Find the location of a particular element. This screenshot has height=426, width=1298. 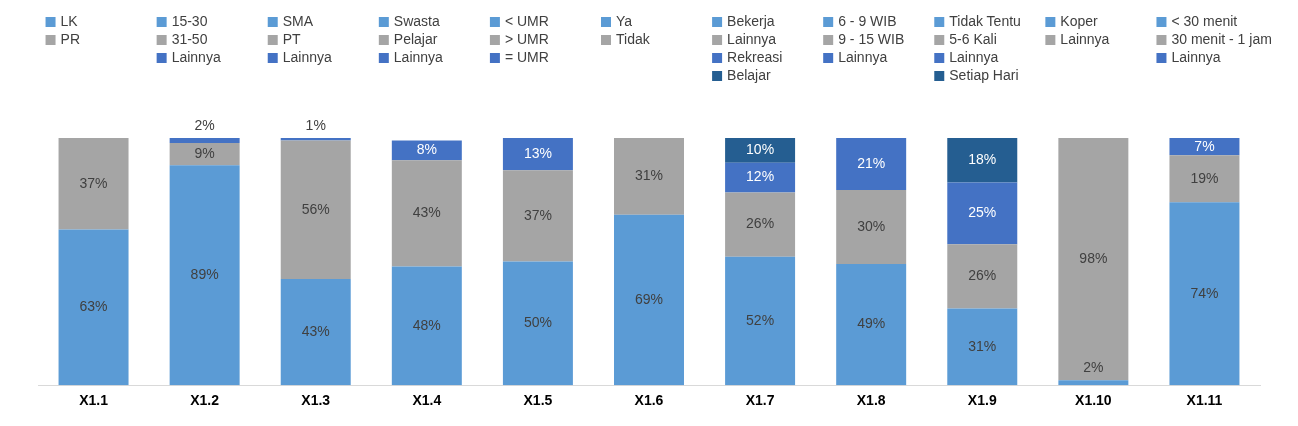

legend-label: Ya is located at coordinates (624, 20).